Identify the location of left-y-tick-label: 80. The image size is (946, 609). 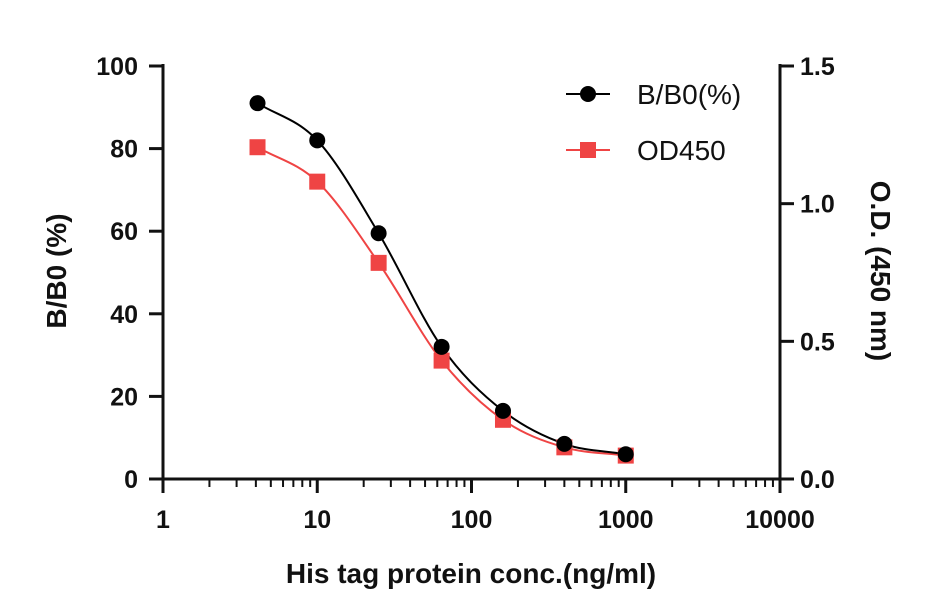
(124, 150).